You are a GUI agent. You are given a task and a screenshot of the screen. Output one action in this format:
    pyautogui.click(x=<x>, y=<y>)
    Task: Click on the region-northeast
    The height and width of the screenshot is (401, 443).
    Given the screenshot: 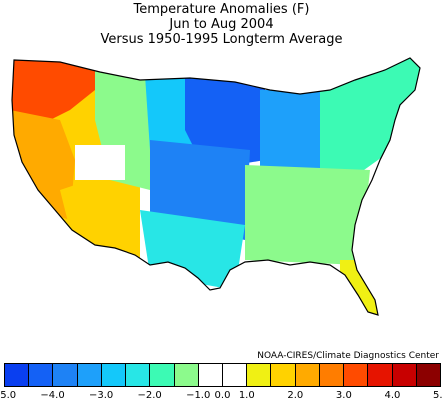 What is the action you would take?
    pyautogui.click(x=370, y=119)
    